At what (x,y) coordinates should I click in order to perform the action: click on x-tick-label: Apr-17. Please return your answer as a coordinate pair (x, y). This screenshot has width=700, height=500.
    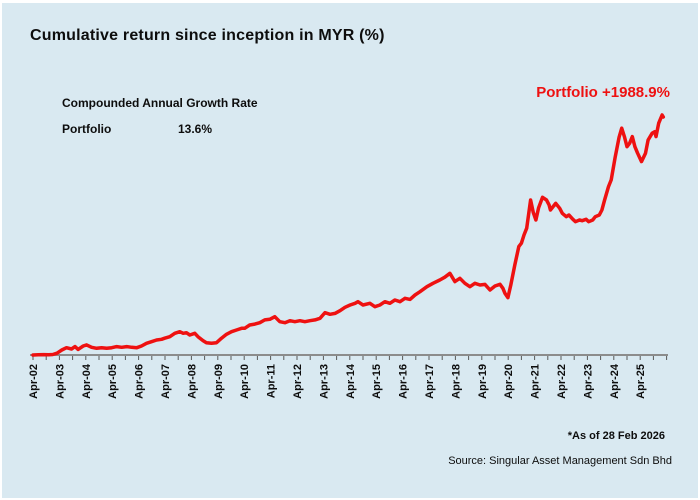
    Looking at the image, I should click on (430, 381).